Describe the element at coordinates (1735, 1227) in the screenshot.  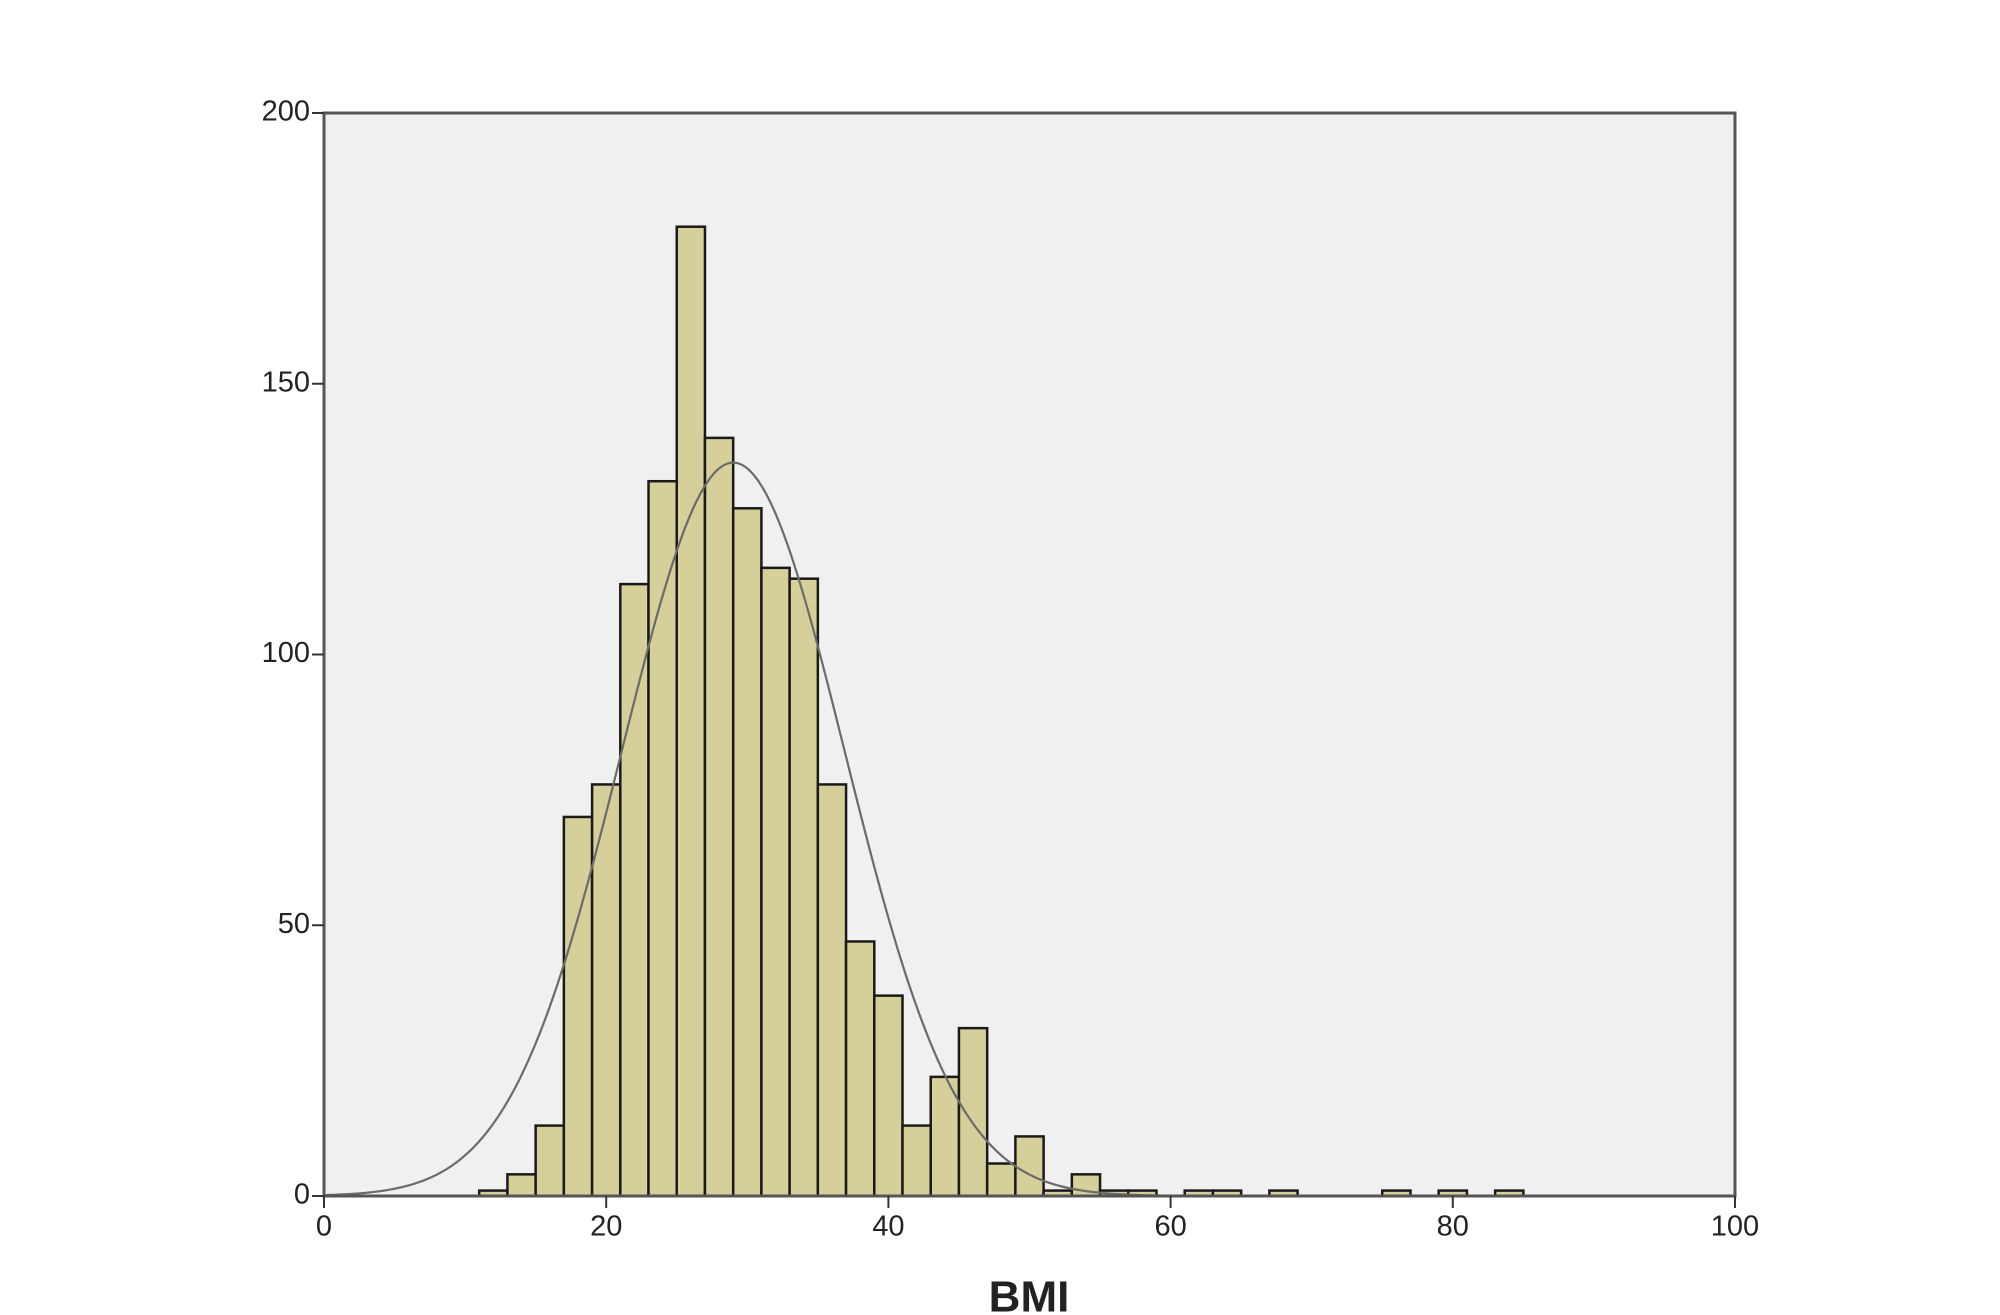
I see `x-tick-label: 100` at that location.